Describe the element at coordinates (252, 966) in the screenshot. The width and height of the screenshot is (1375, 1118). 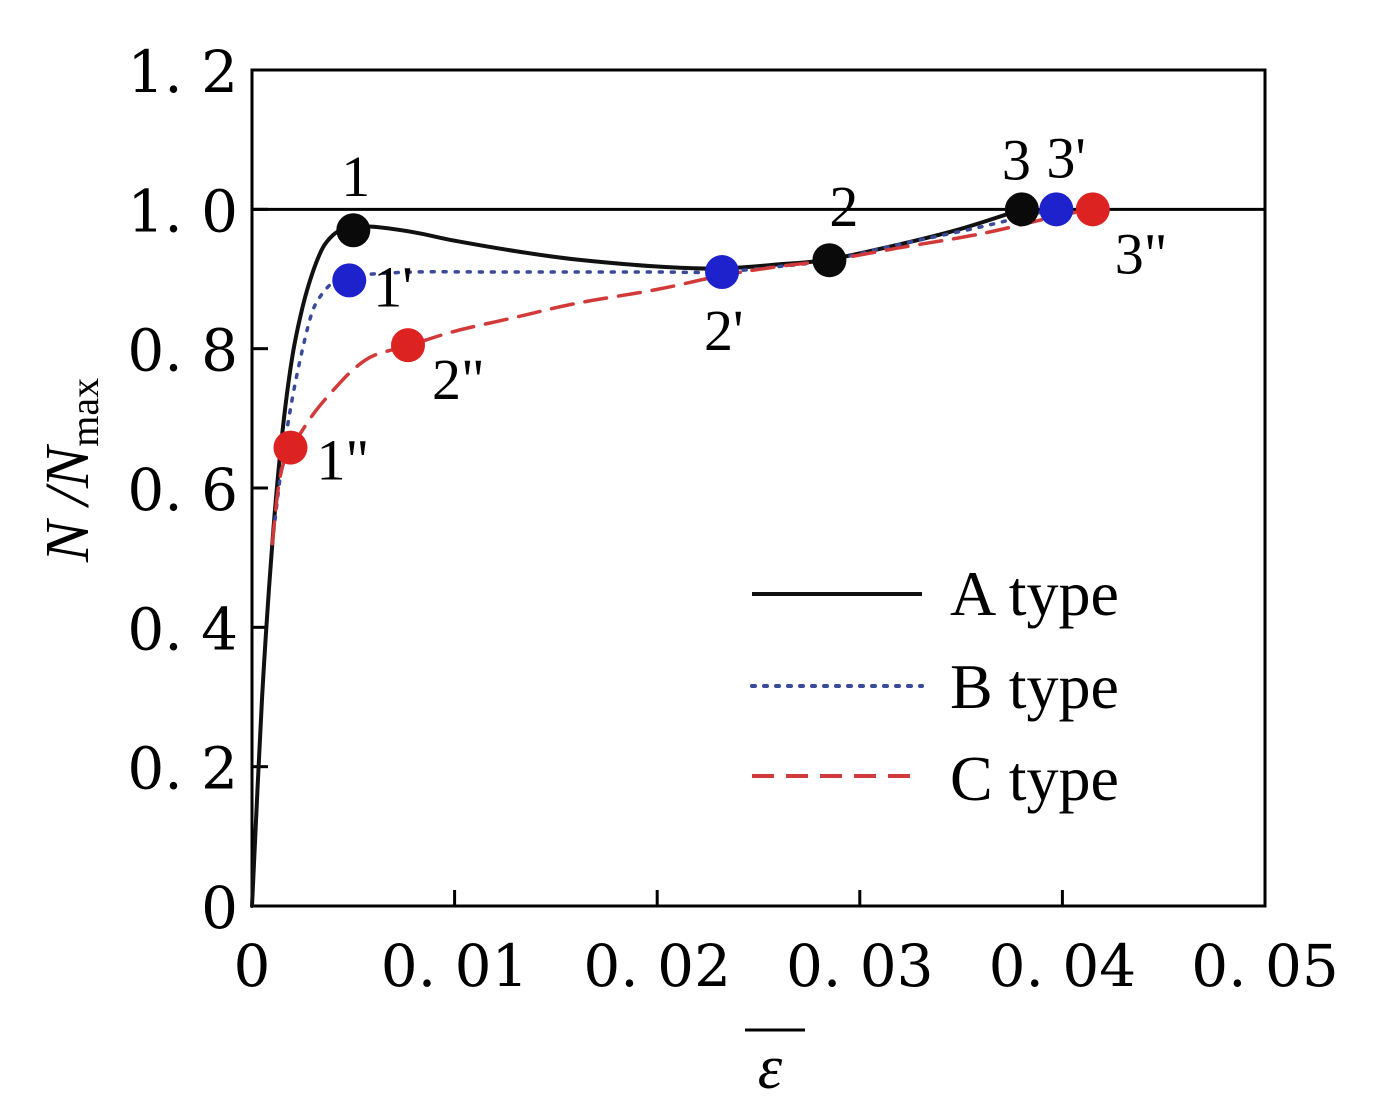
I see `x-tick-label: 0` at that location.